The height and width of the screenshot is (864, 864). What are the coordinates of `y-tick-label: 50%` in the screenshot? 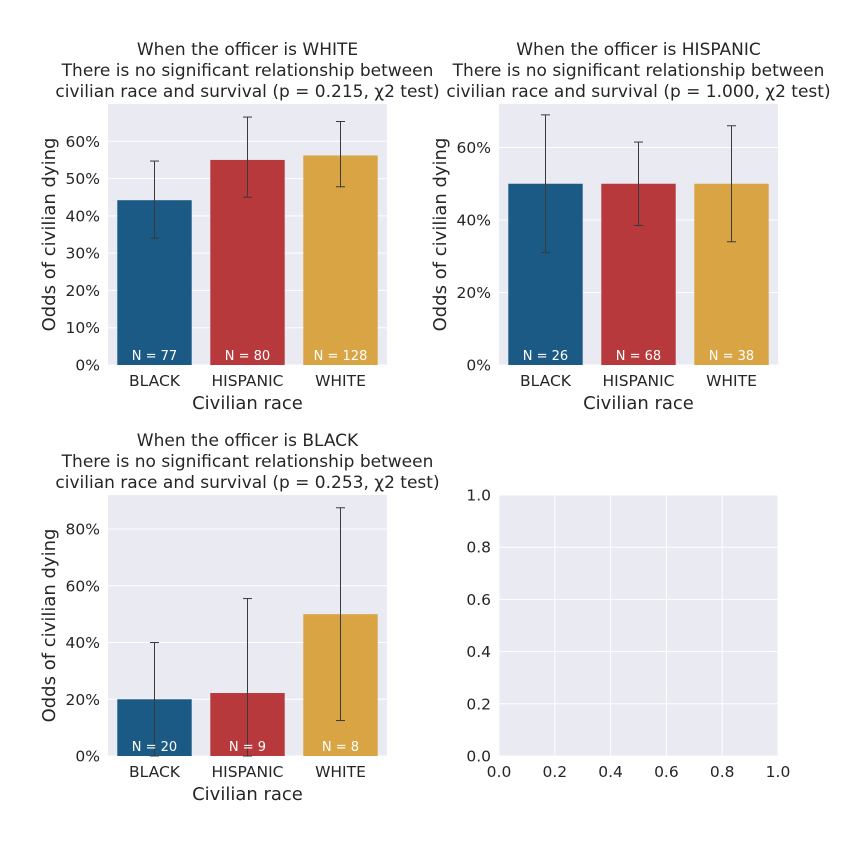 It's located at (83, 179).